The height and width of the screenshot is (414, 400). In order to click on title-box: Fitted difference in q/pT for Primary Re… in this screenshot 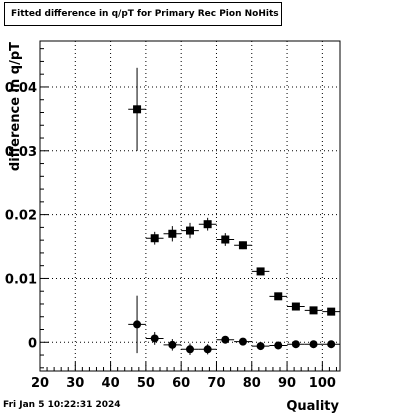, I will do `click(143, 14)`.